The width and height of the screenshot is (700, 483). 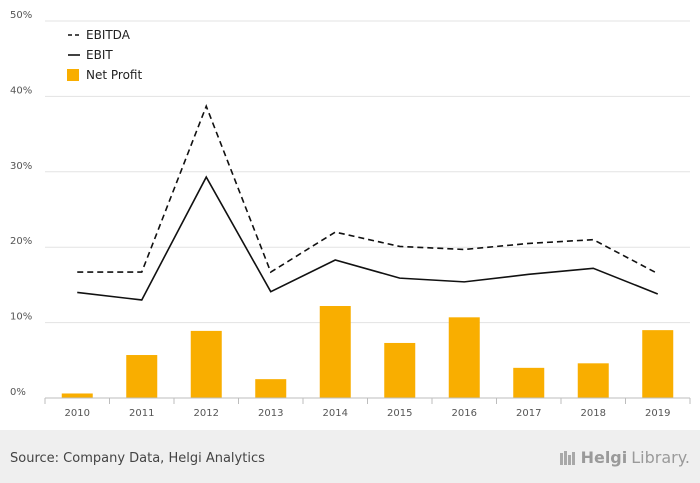 I want to click on x-tick-label: 2015, so click(x=399, y=413).